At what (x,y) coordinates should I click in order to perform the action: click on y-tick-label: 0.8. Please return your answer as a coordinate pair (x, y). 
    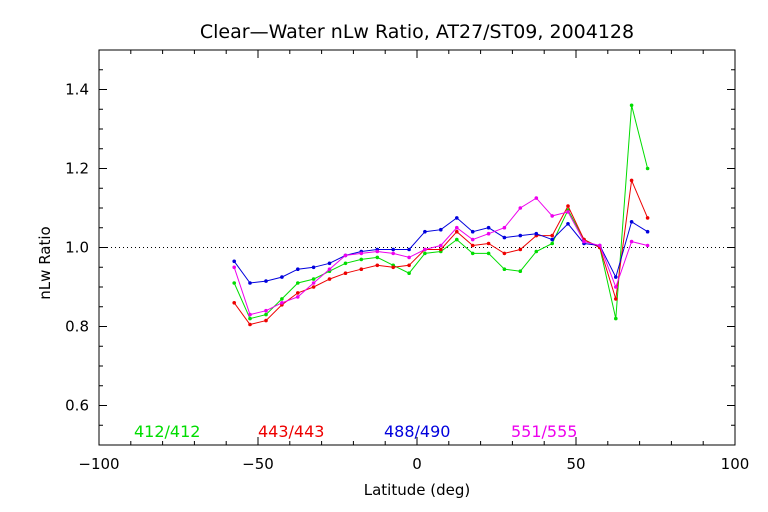
    Looking at the image, I should click on (77, 327).